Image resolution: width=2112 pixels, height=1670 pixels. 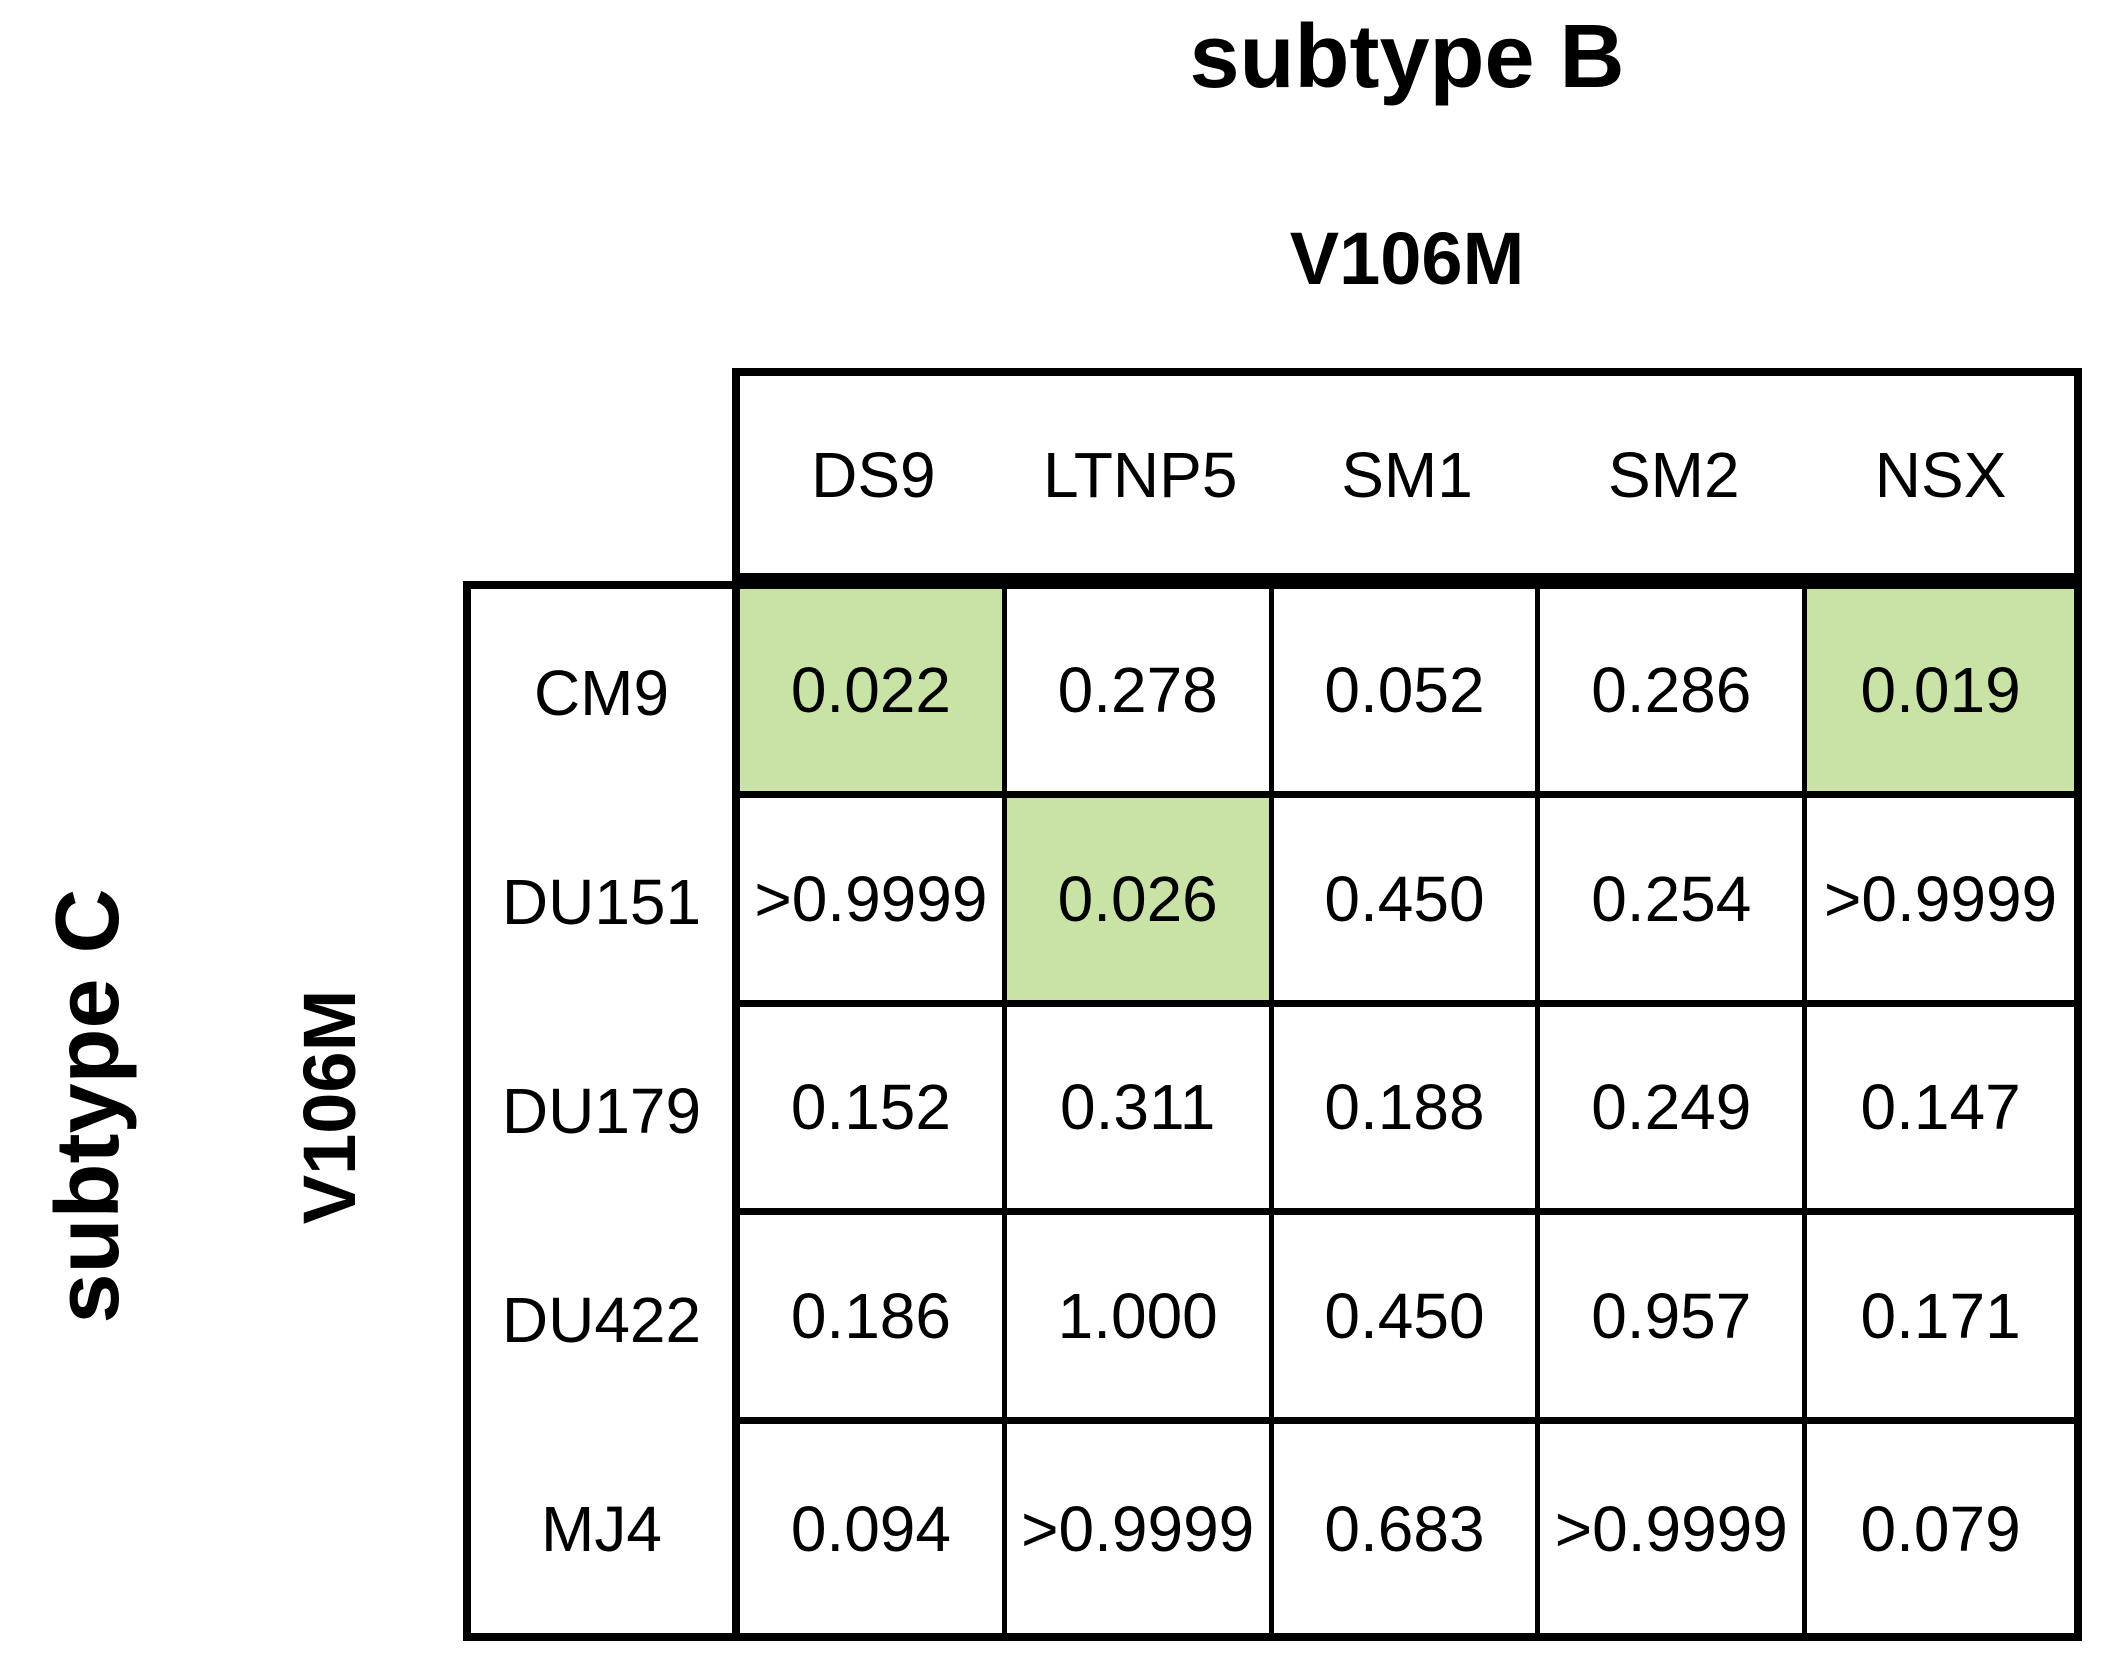 What do you see at coordinates (873, 1320) in the screenshot?
I see `table-cell: 0.186` at bounding box center [873, 1320].